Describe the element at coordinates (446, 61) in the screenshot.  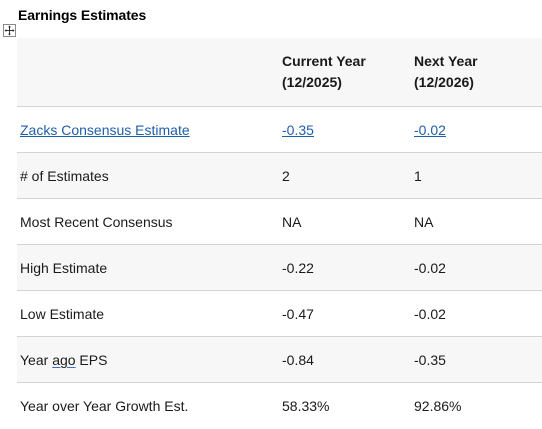
I see `next-year-label: Next Year` at that location.